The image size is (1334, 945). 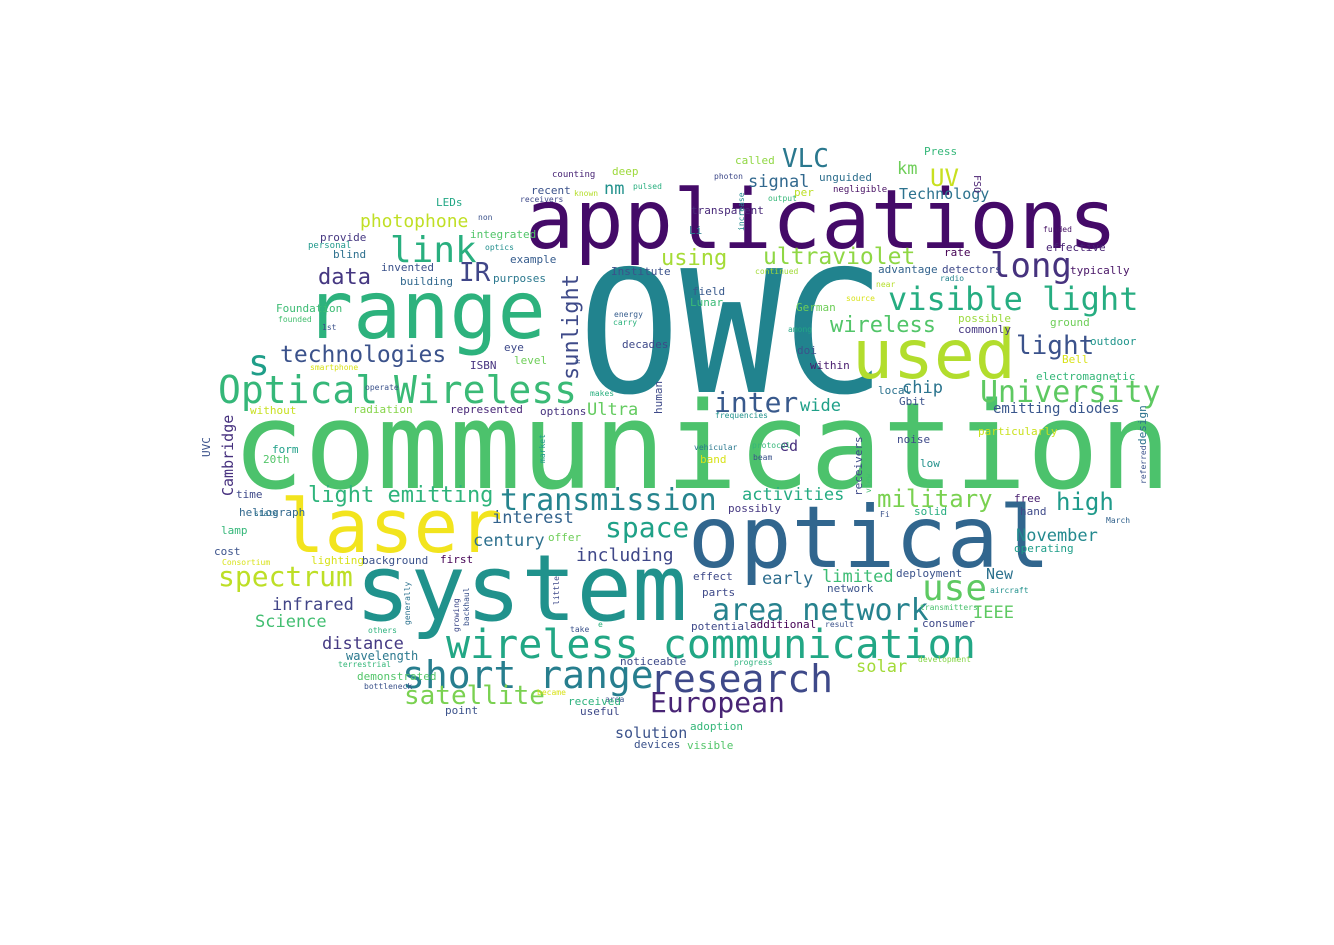 What do you see at coordinates (804, 192) in the screenshot?
I see `word: per` at bounding box center [804, 192].